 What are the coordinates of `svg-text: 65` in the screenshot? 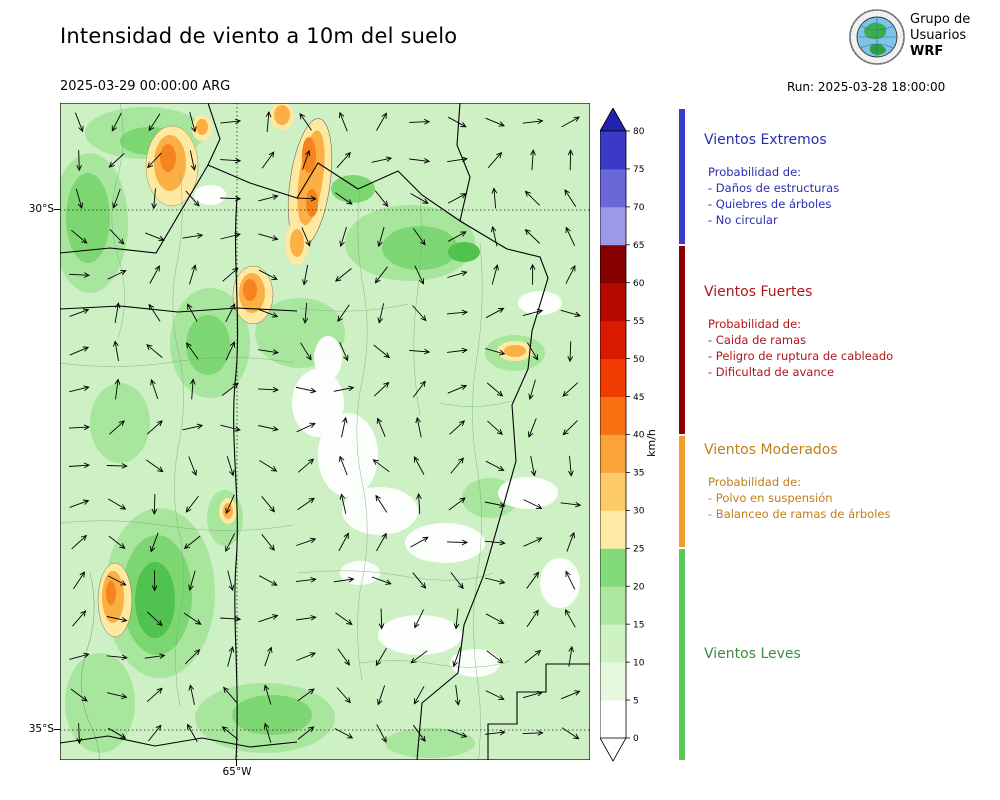 It's located at (638, 246).